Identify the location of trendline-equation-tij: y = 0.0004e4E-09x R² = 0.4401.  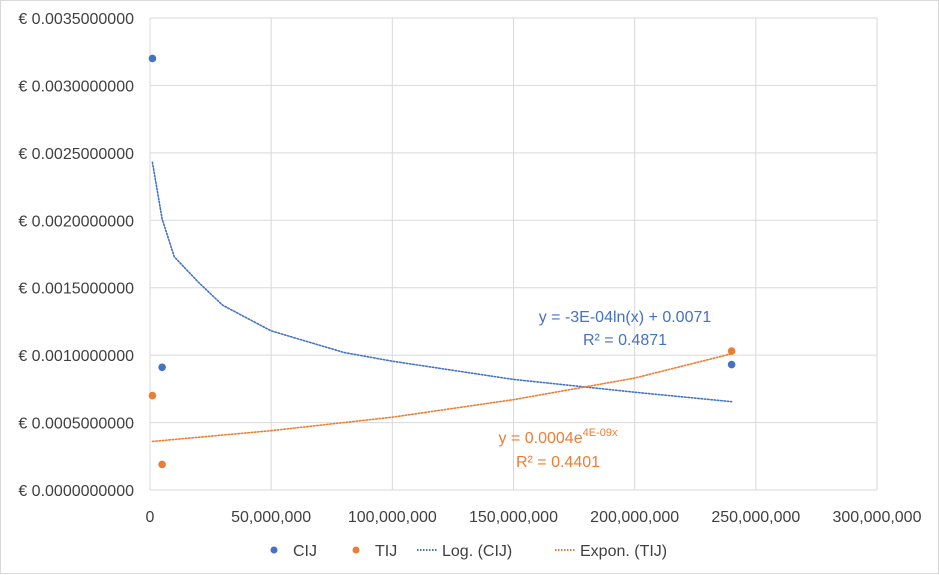
(558, 449).